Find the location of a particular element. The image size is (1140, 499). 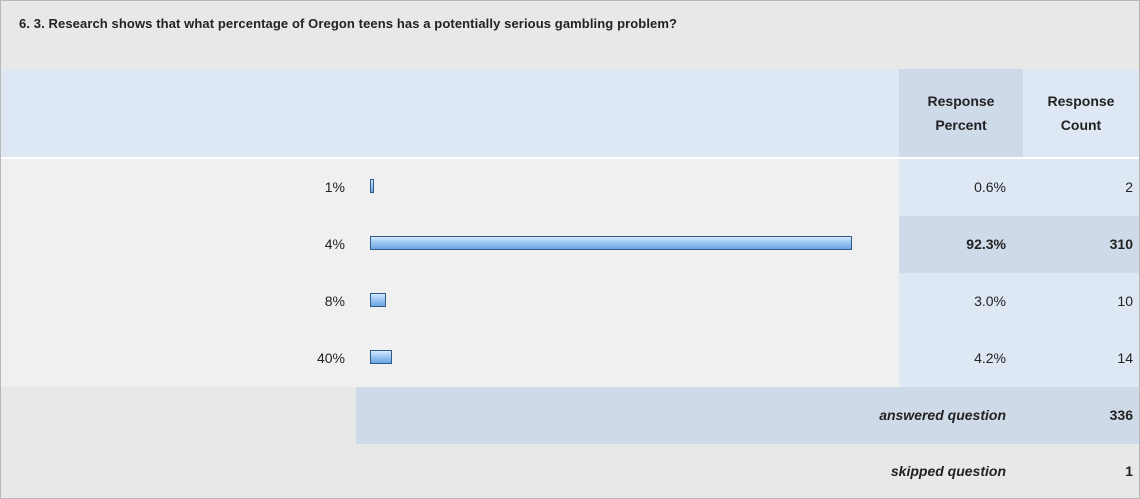

answer-row-2: 8% is located at coordinates (450, 301).